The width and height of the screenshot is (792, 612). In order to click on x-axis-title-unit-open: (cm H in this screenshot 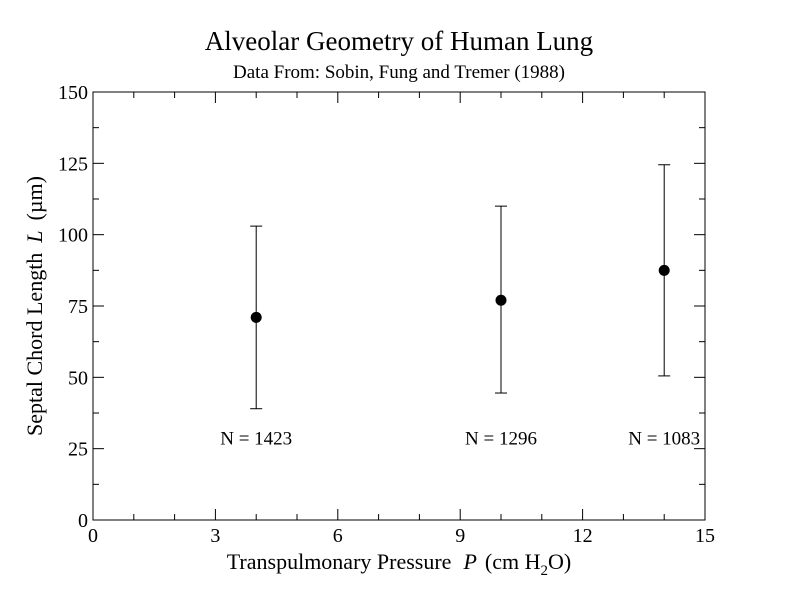, I will do `click(513, 561)`.